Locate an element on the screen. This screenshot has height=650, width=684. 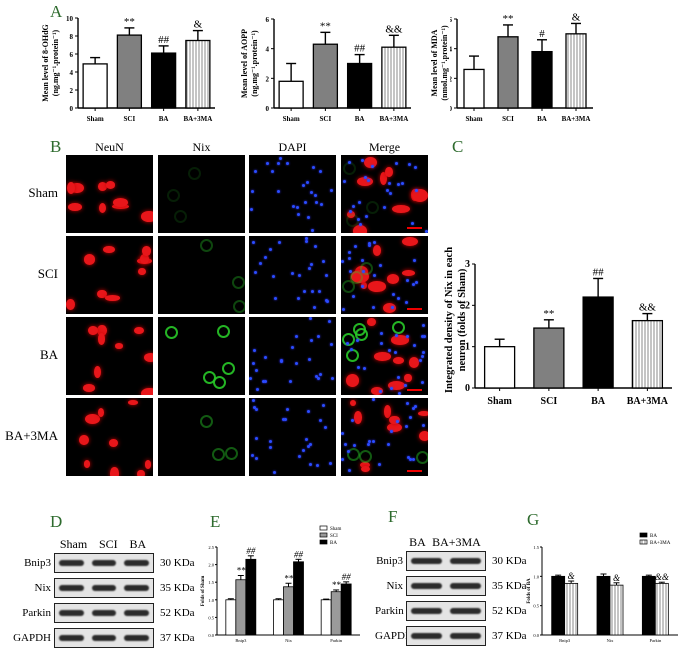
protein-label: GAPDH is located at coordinates (394, 636).